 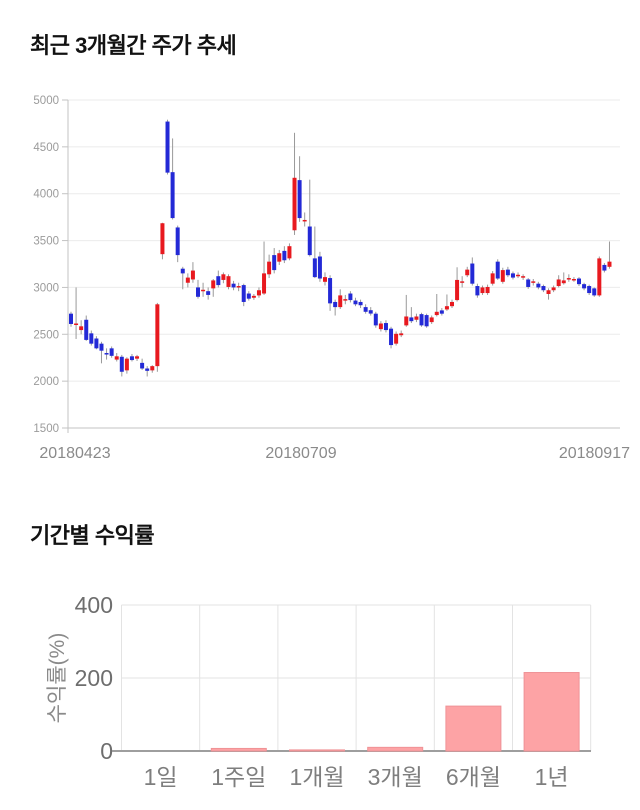 What do you see at coordinates (92, 535) in the screenshot?
I see `period-returns-title: 기간별 수익률` at bounding box center [92, 535].